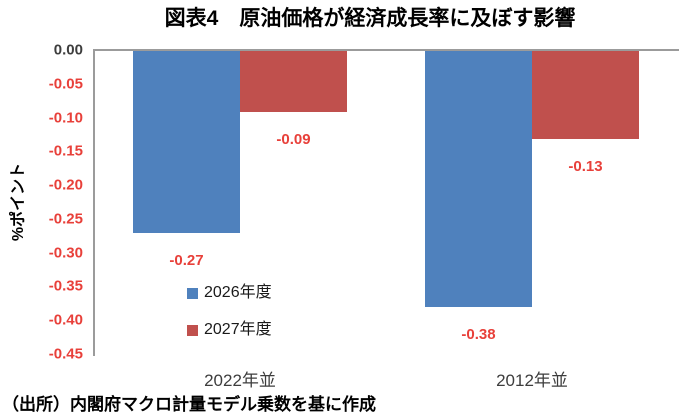 The height and width of the screenshot is (413, 680). What do you see at coordinates (238, 292) in the screenshot?
I see `legend-label: 2026年度` at bounding box center [238, 292].